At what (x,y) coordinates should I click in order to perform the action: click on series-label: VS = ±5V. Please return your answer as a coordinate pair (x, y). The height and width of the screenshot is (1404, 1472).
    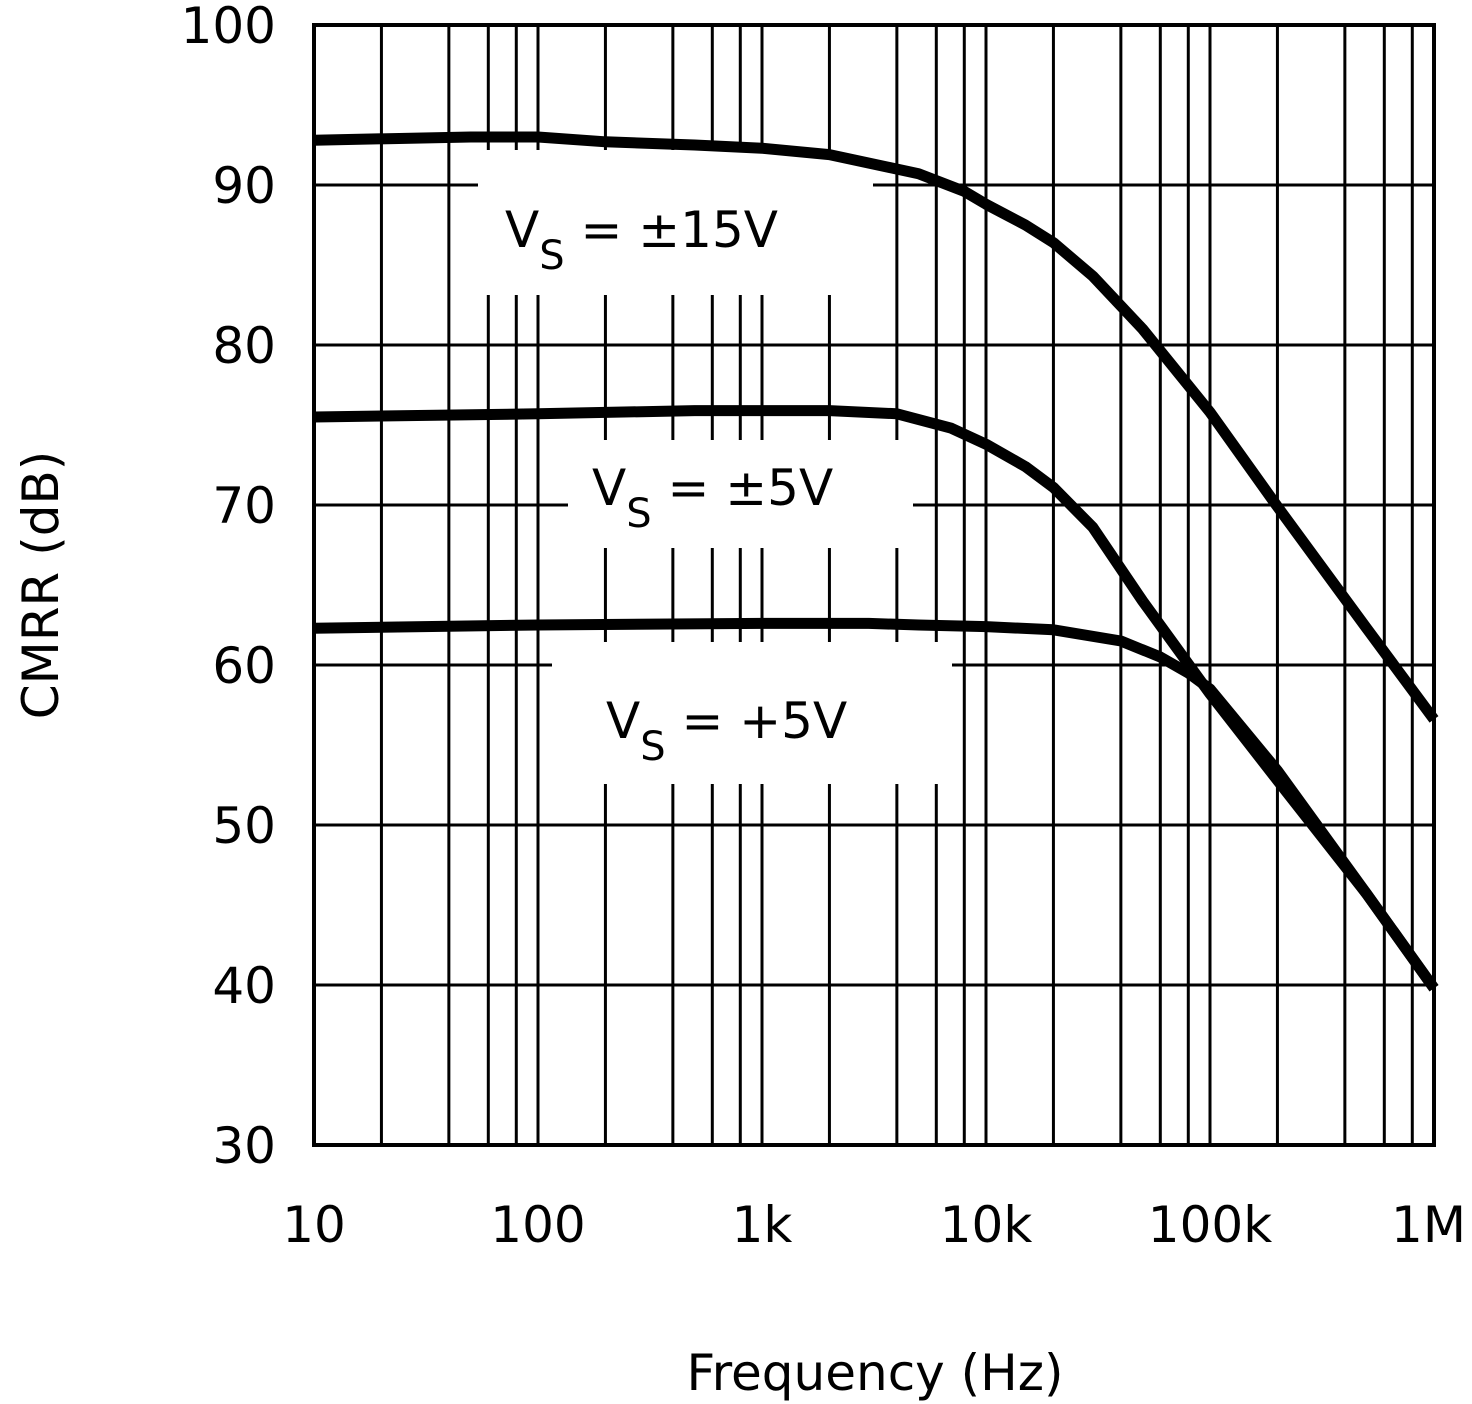
    Looking at the image, I should click on (712, 498).